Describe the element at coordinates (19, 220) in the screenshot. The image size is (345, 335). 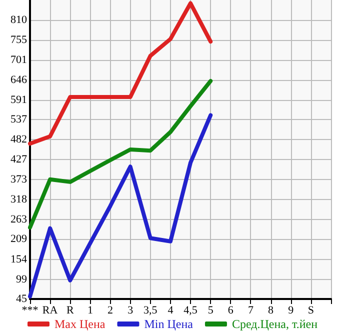
I see `y-tick-label: 263` at that location.